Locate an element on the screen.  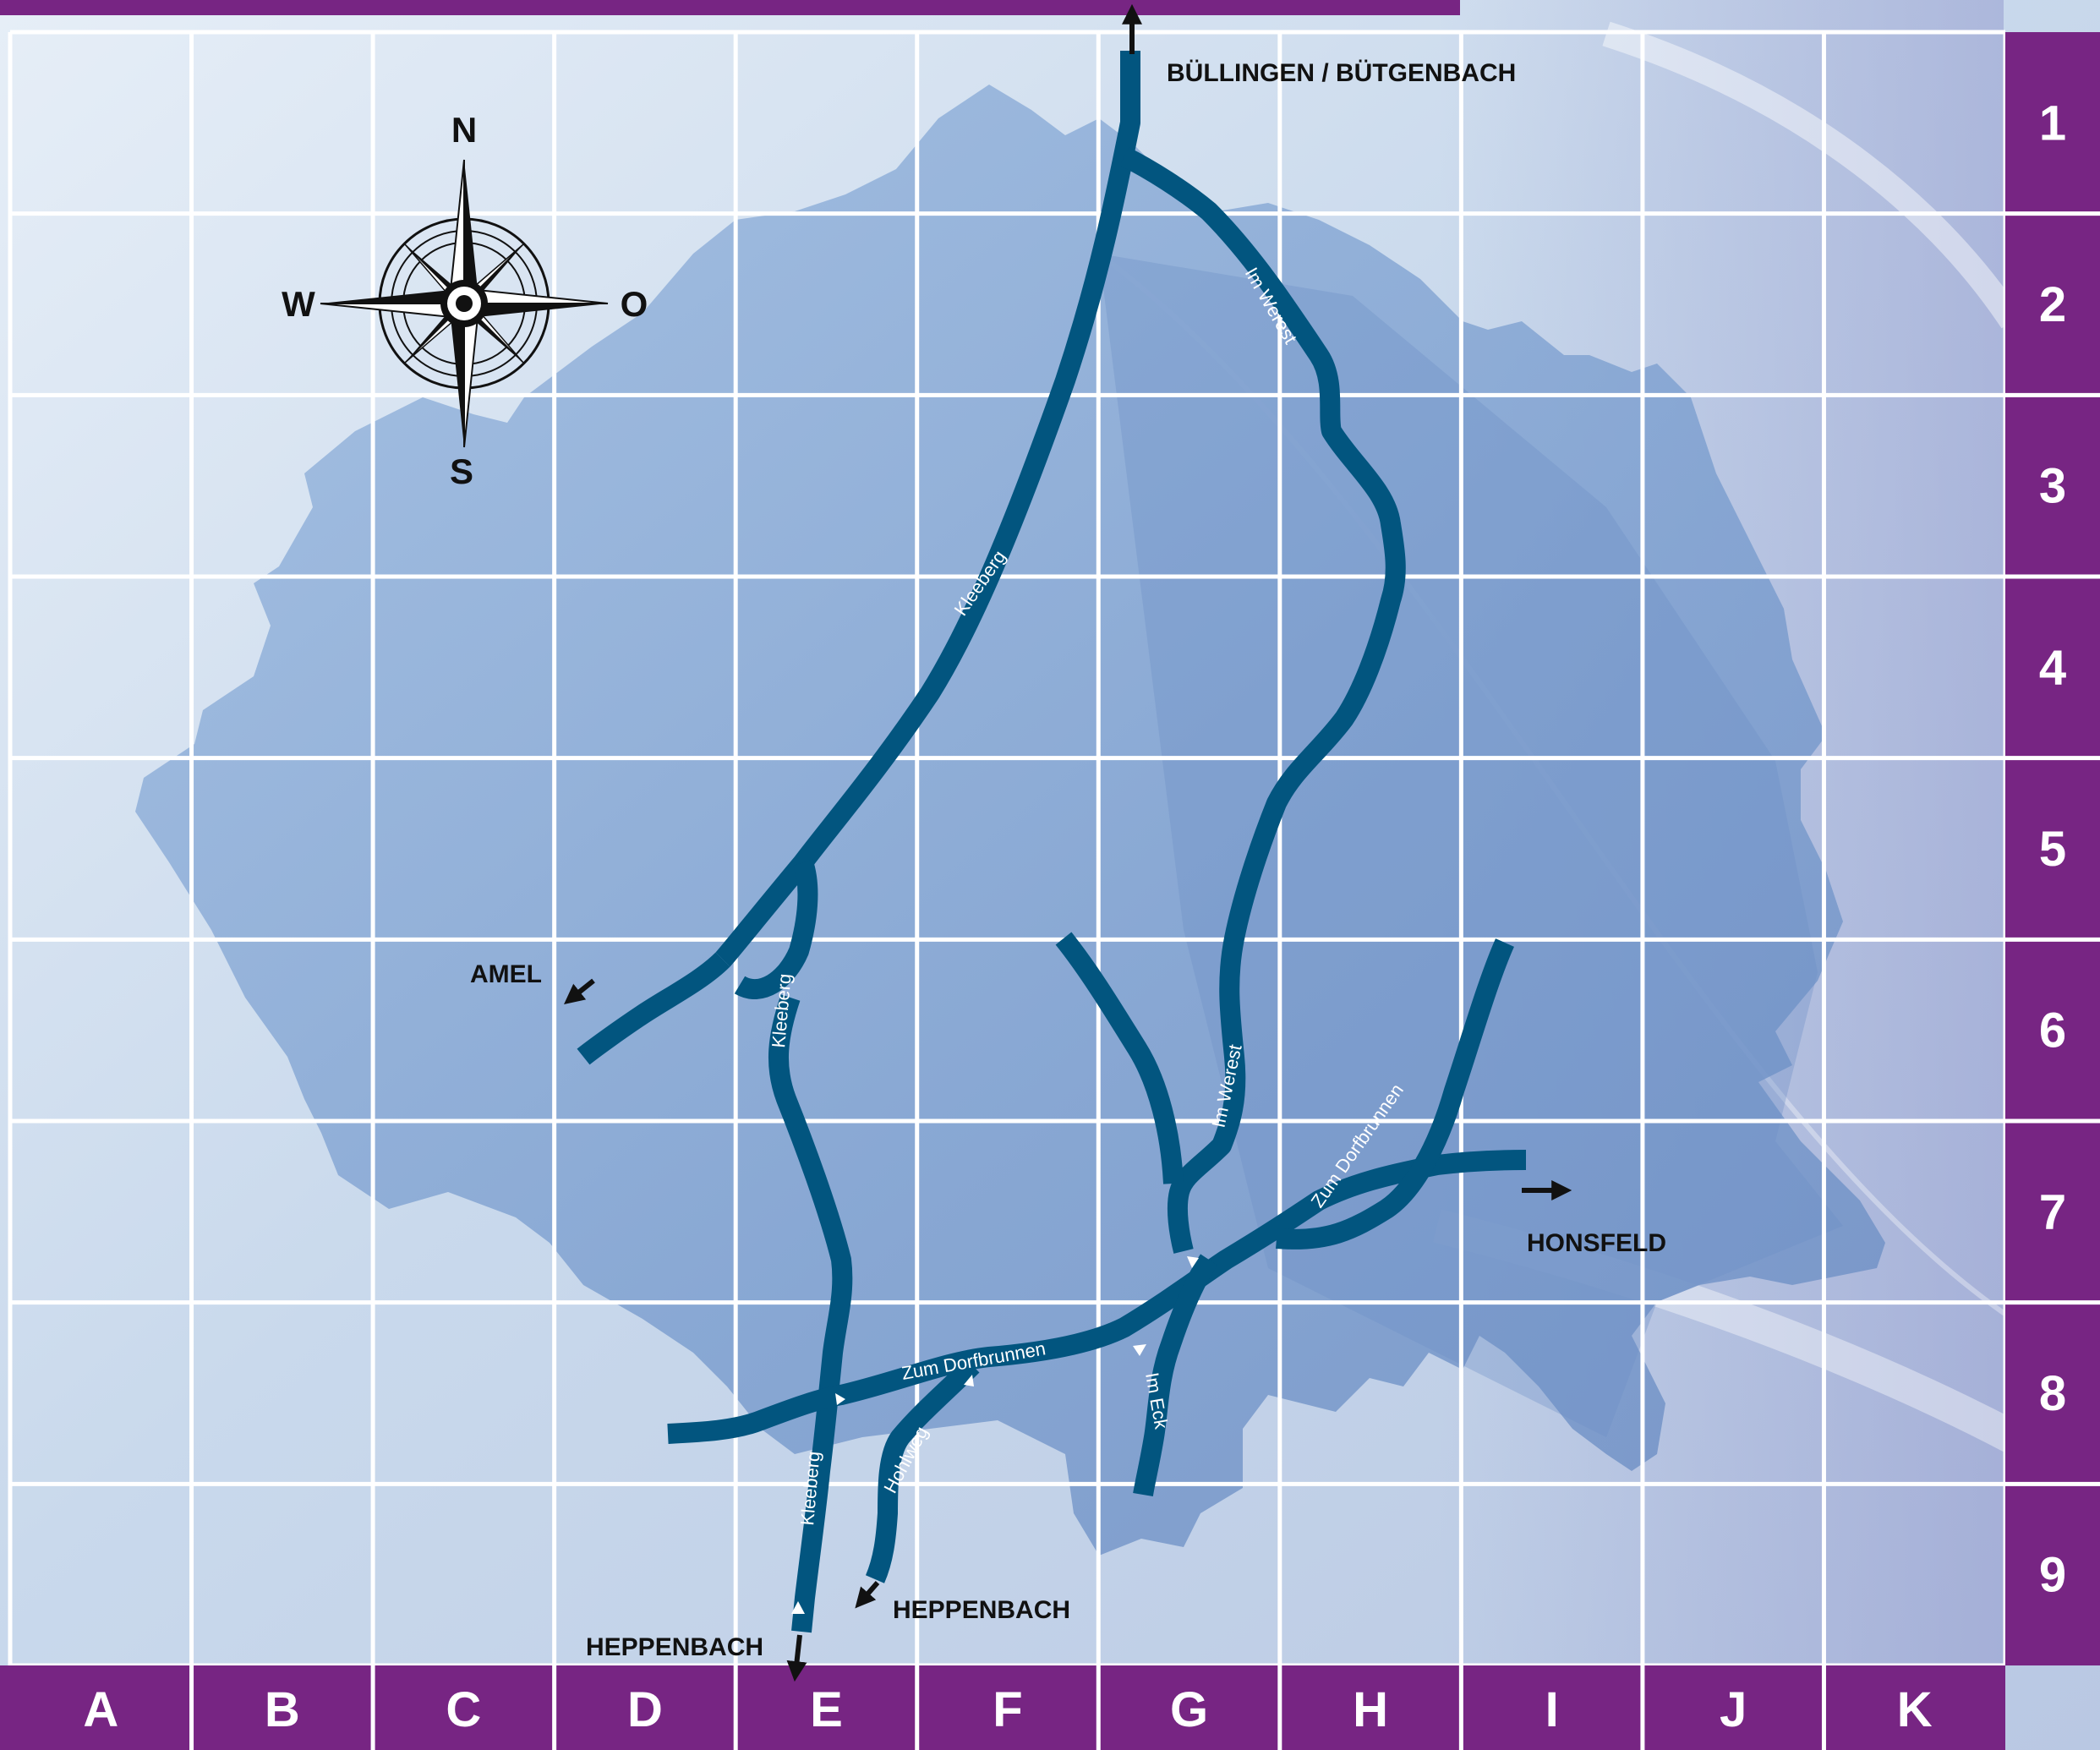
column-label-j: J is located at coordinates (1733, 1709).